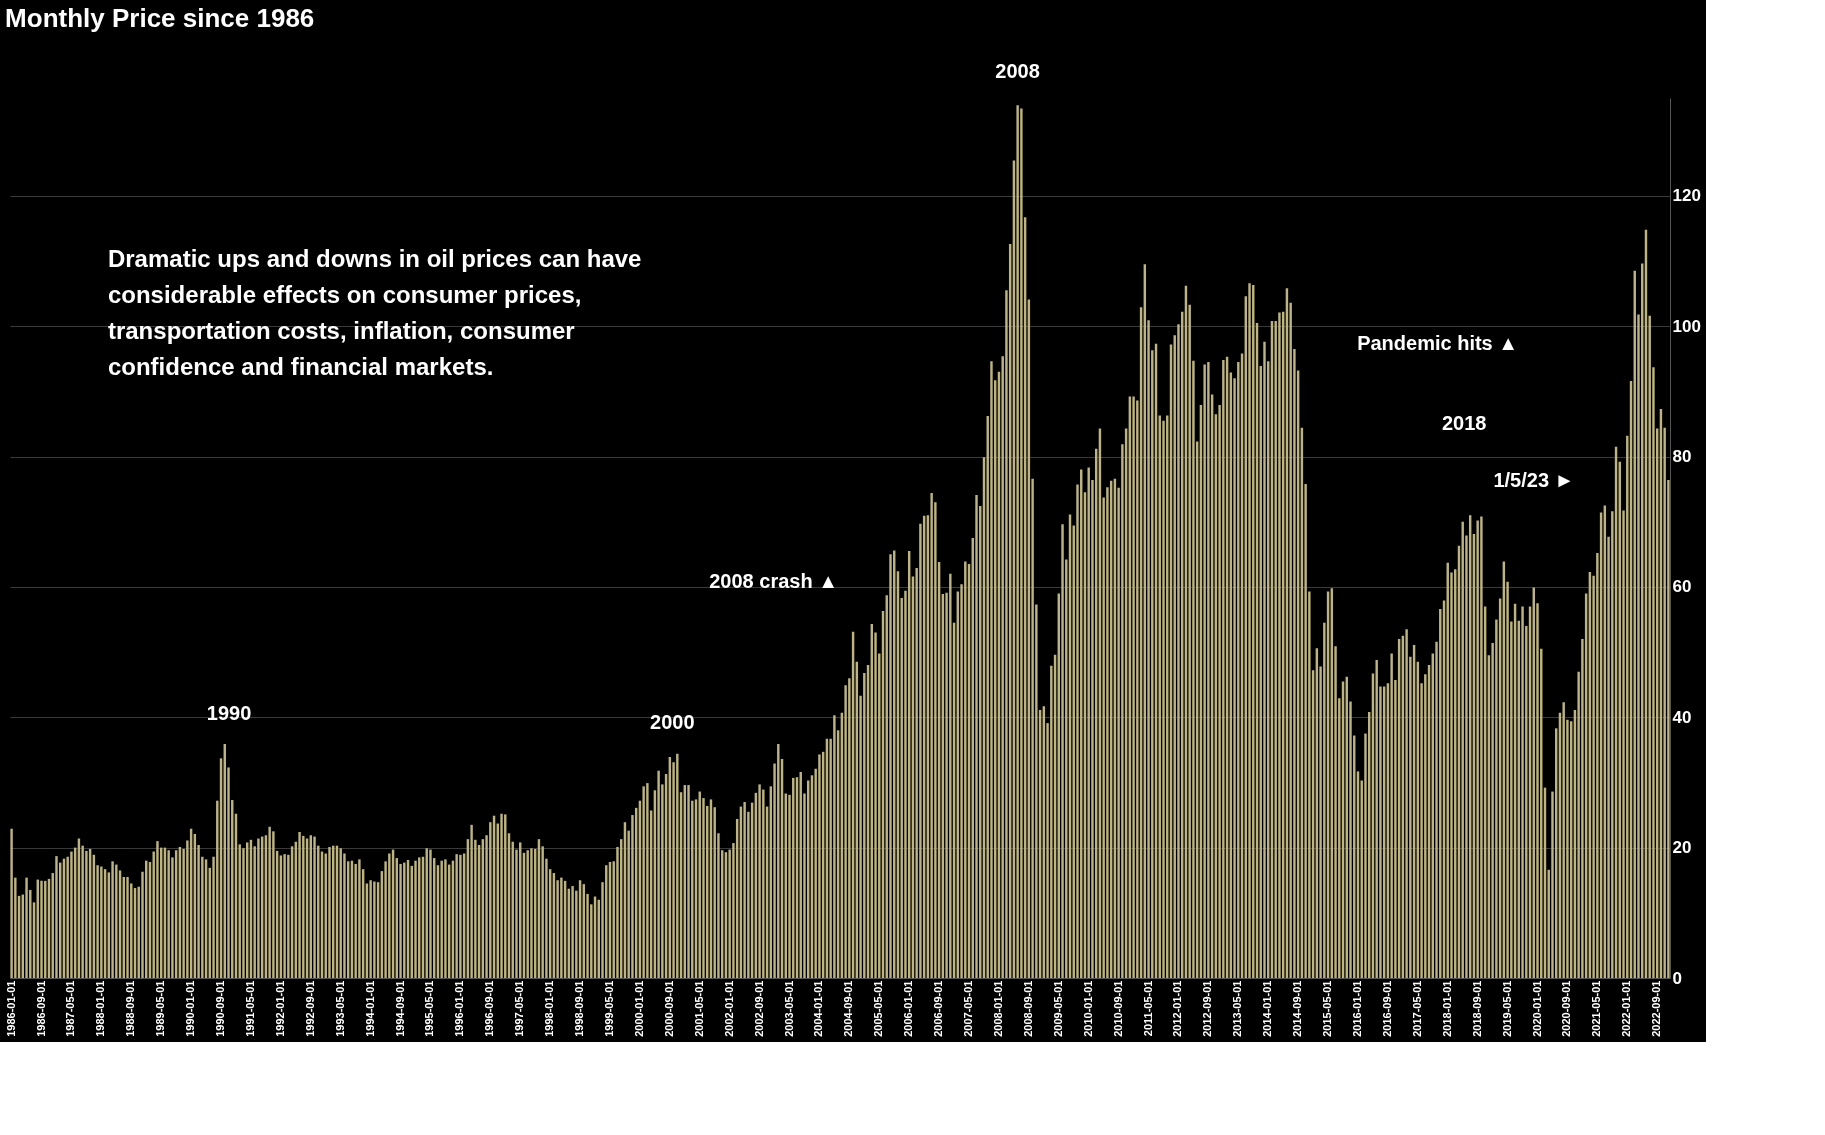  I want to click on x-tick-label: 1999-05-01, so click(608, 1008).